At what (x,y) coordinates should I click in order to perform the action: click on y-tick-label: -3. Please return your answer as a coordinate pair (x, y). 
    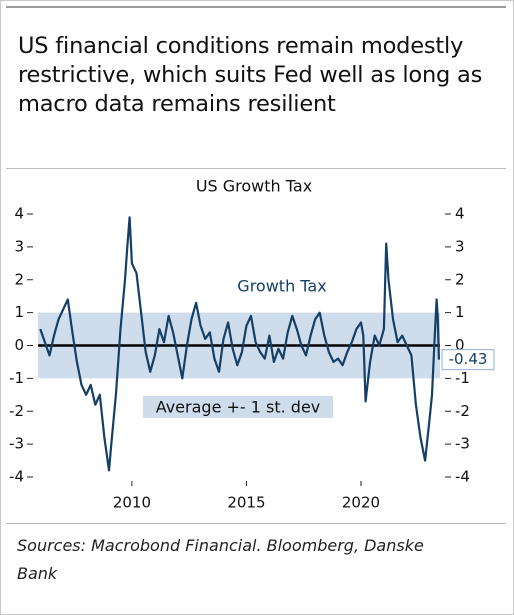
    Looking at the image, I should click on (16, 444).